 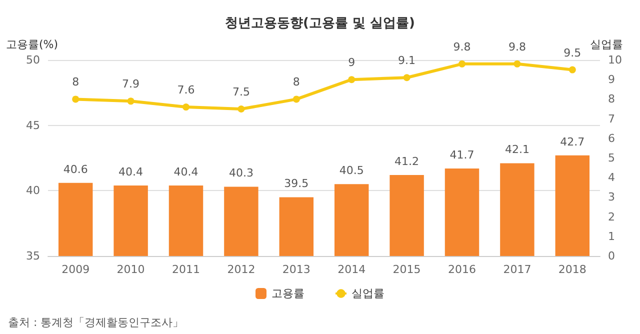 What do you see at coordinates (296, 183) in the screenshot?
I see `data-label: 39.5` at bounding box center [296, 183].